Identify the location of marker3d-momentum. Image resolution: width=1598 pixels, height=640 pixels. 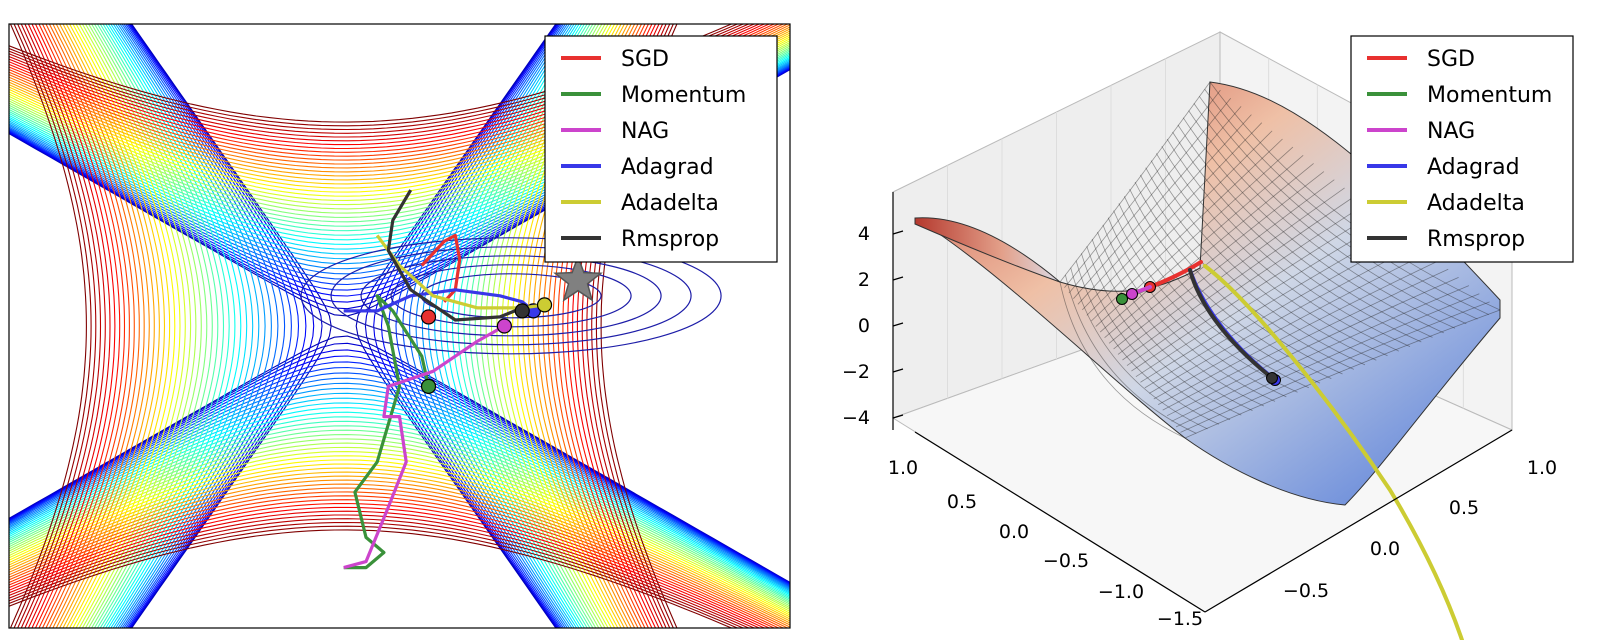
(1122, 299).